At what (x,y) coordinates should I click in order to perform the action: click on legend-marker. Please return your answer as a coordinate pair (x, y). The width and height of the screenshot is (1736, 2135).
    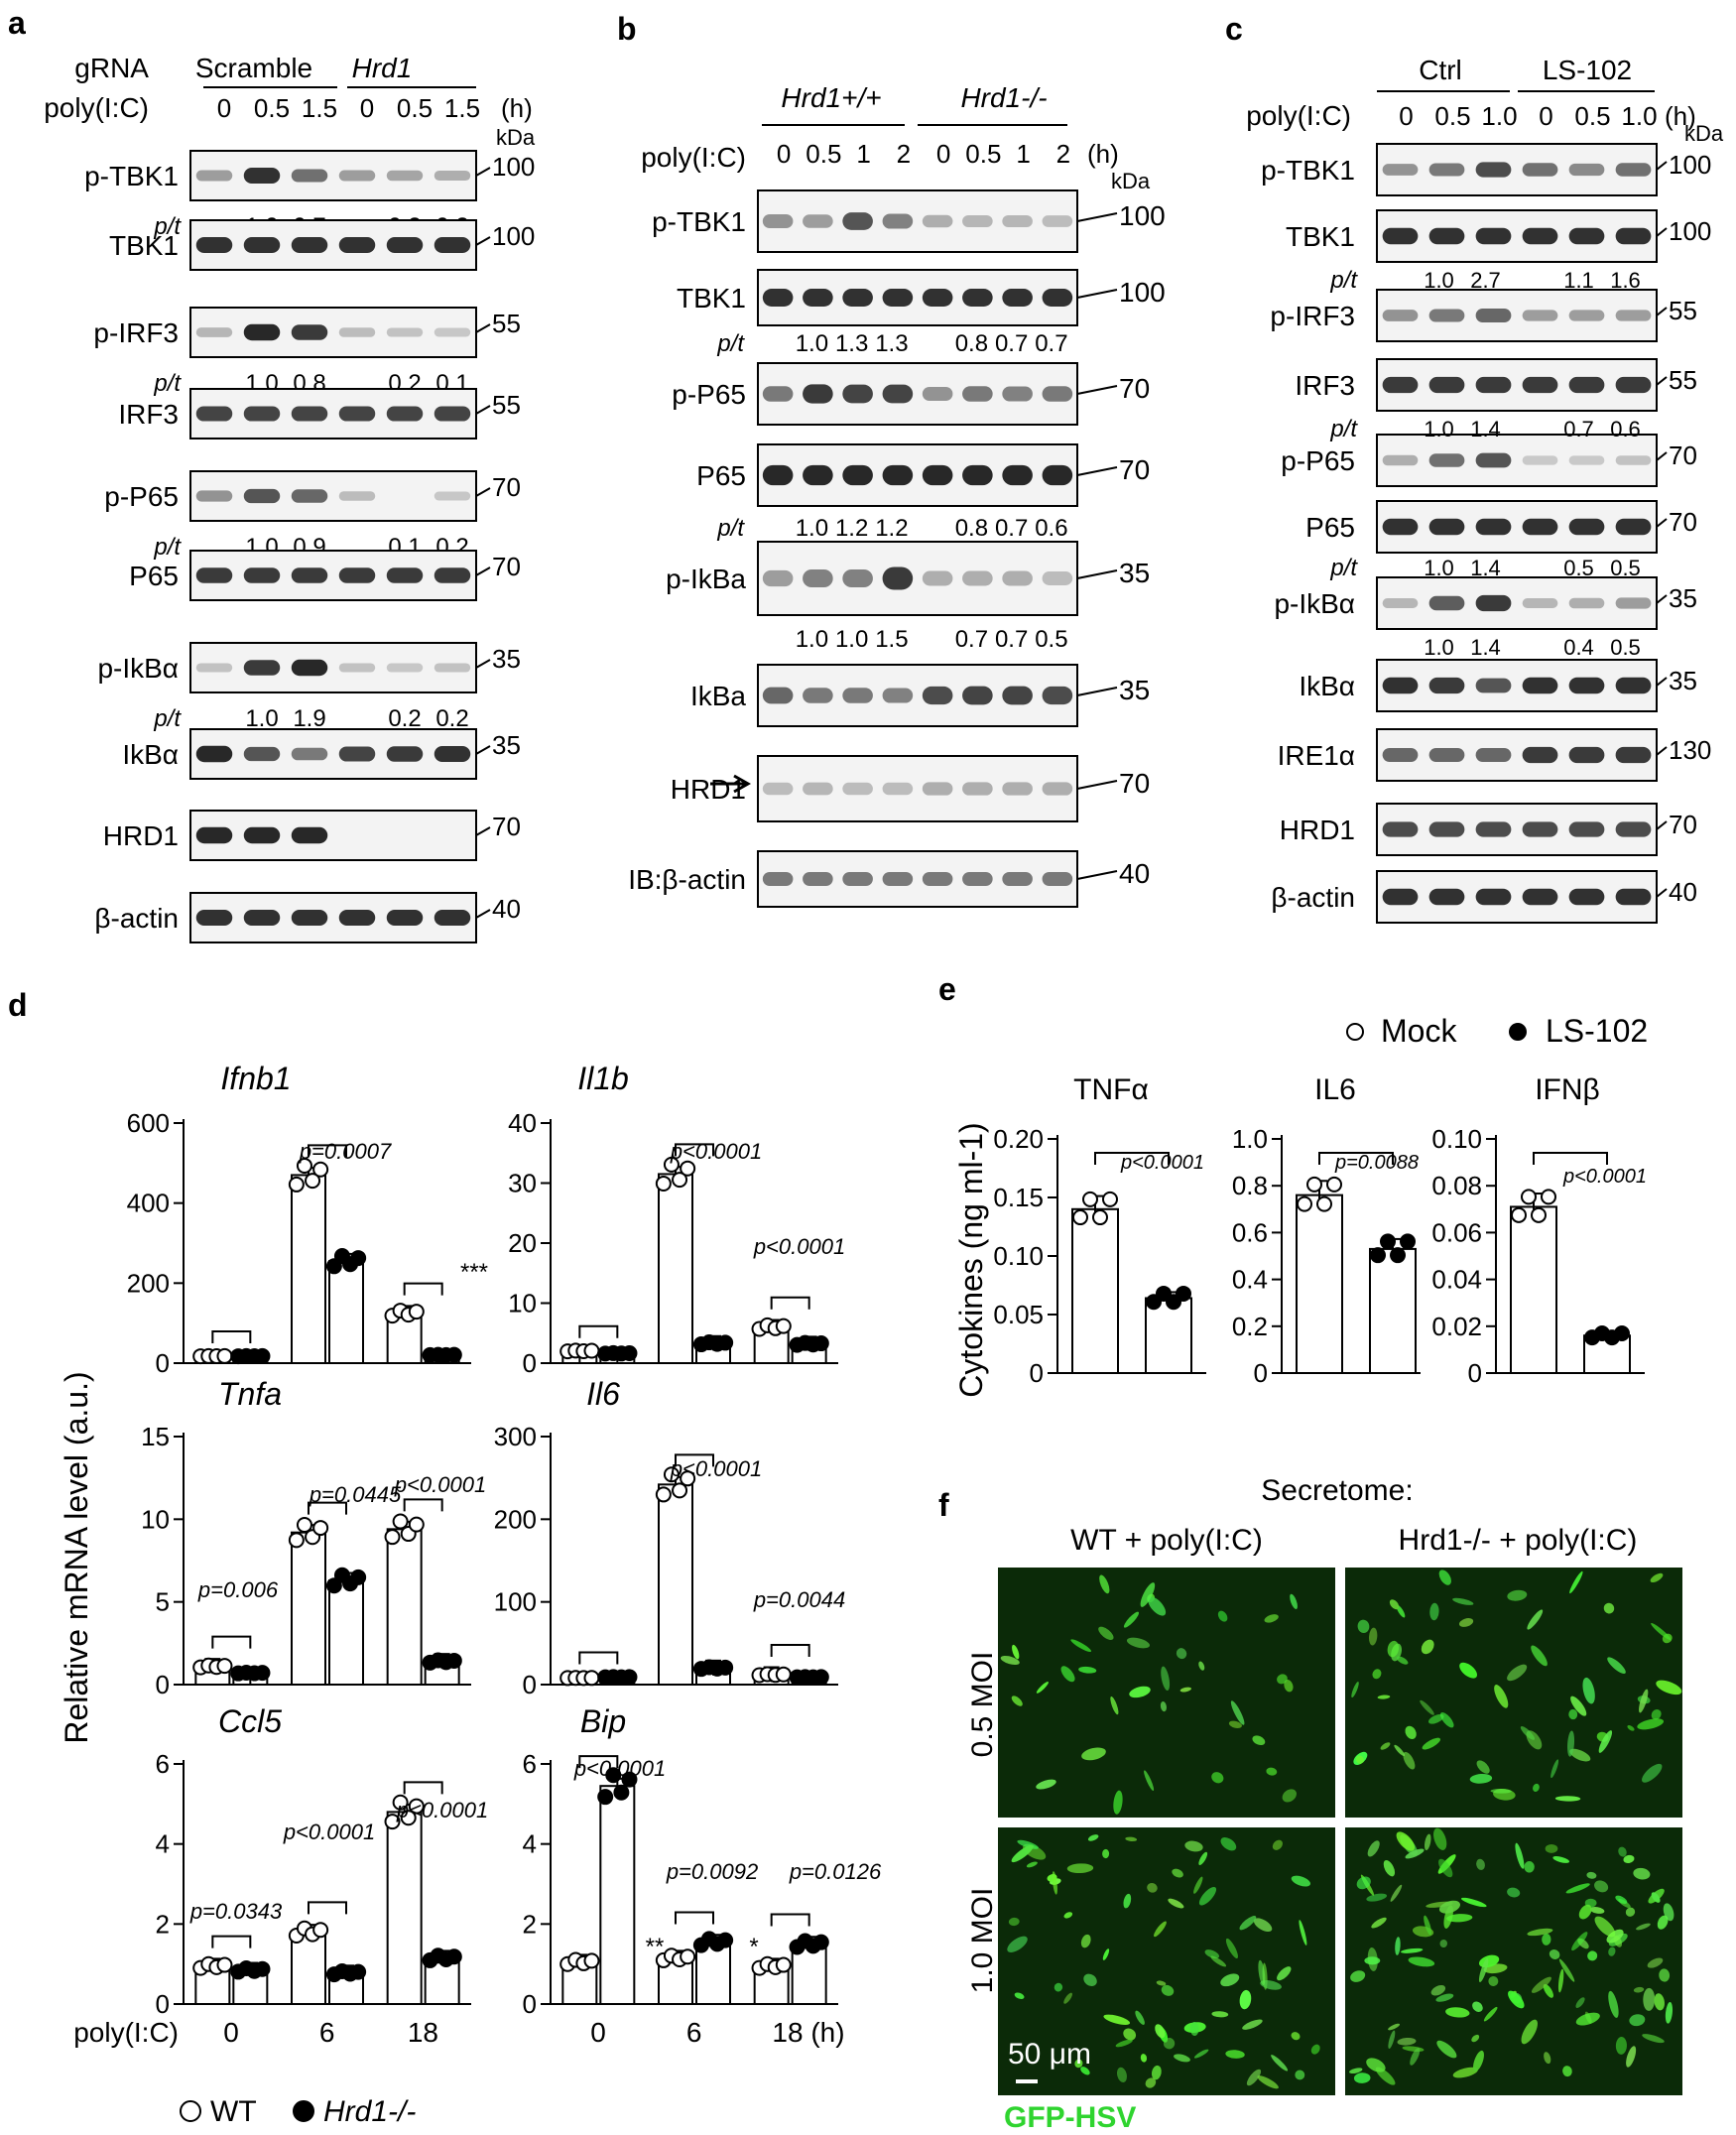
    Looking at the image, I should click on (1355, 1032).